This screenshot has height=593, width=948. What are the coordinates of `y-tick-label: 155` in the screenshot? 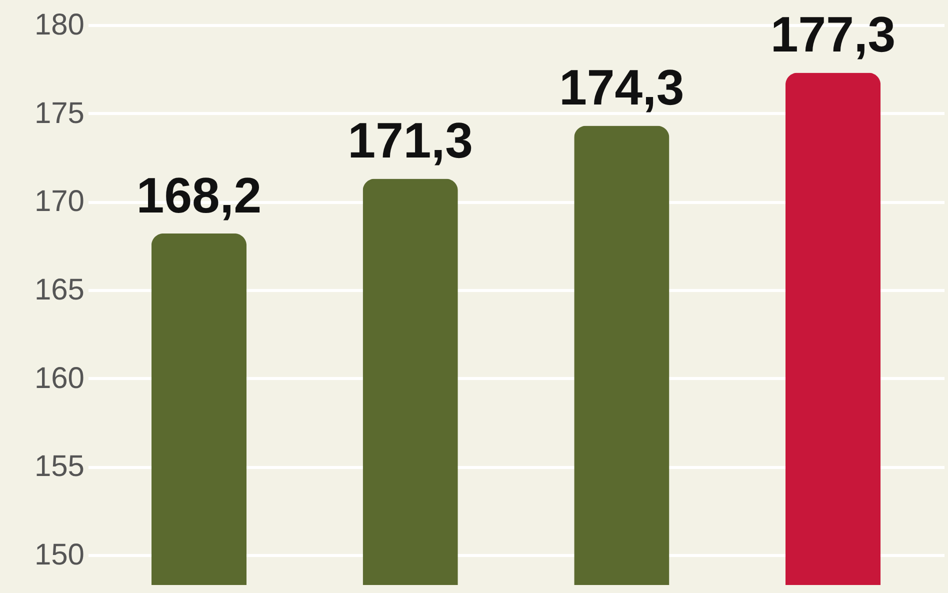 It's located at (59, 467).